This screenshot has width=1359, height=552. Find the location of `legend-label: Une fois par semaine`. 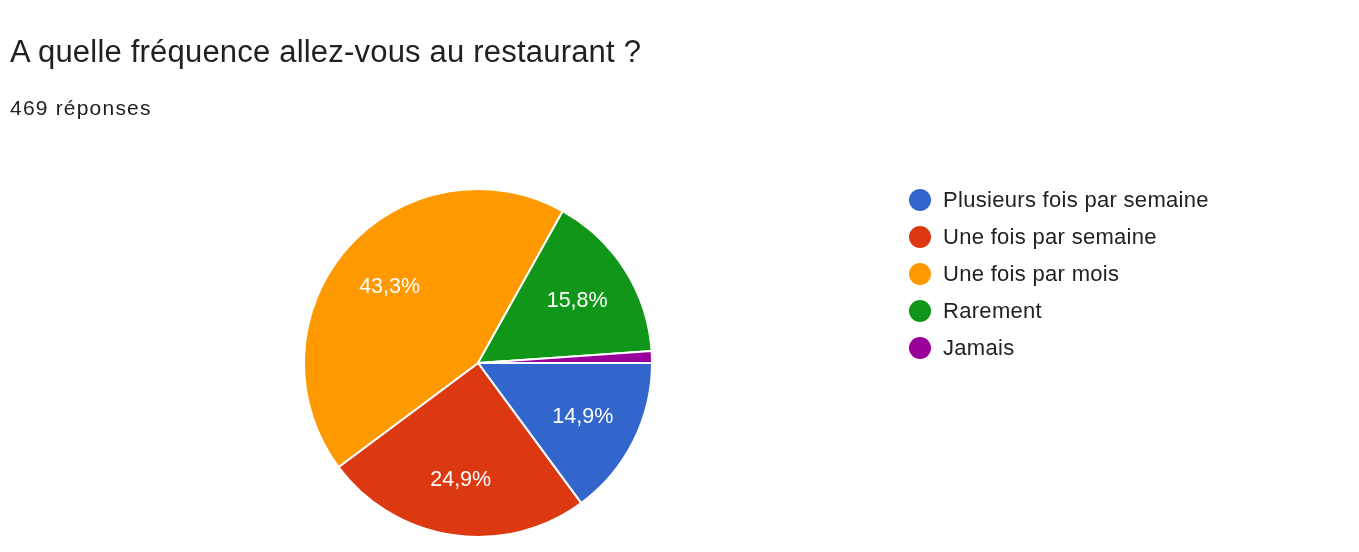

legend-label: Une fois par semaine is located at coordinates (1050, 236).